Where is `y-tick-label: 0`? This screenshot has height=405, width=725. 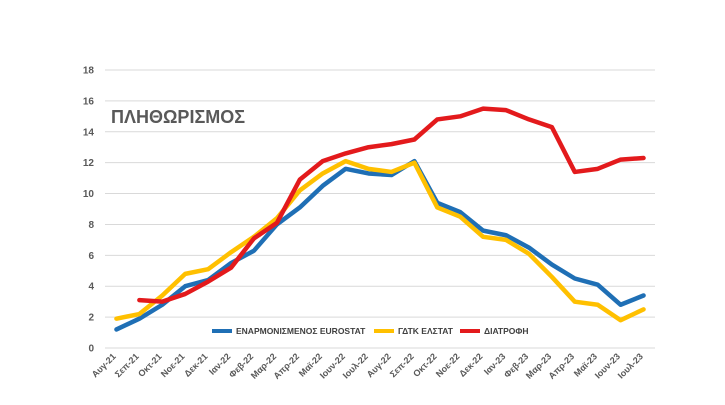
y-tick-label: 0 is located at coordinates (91, 349).